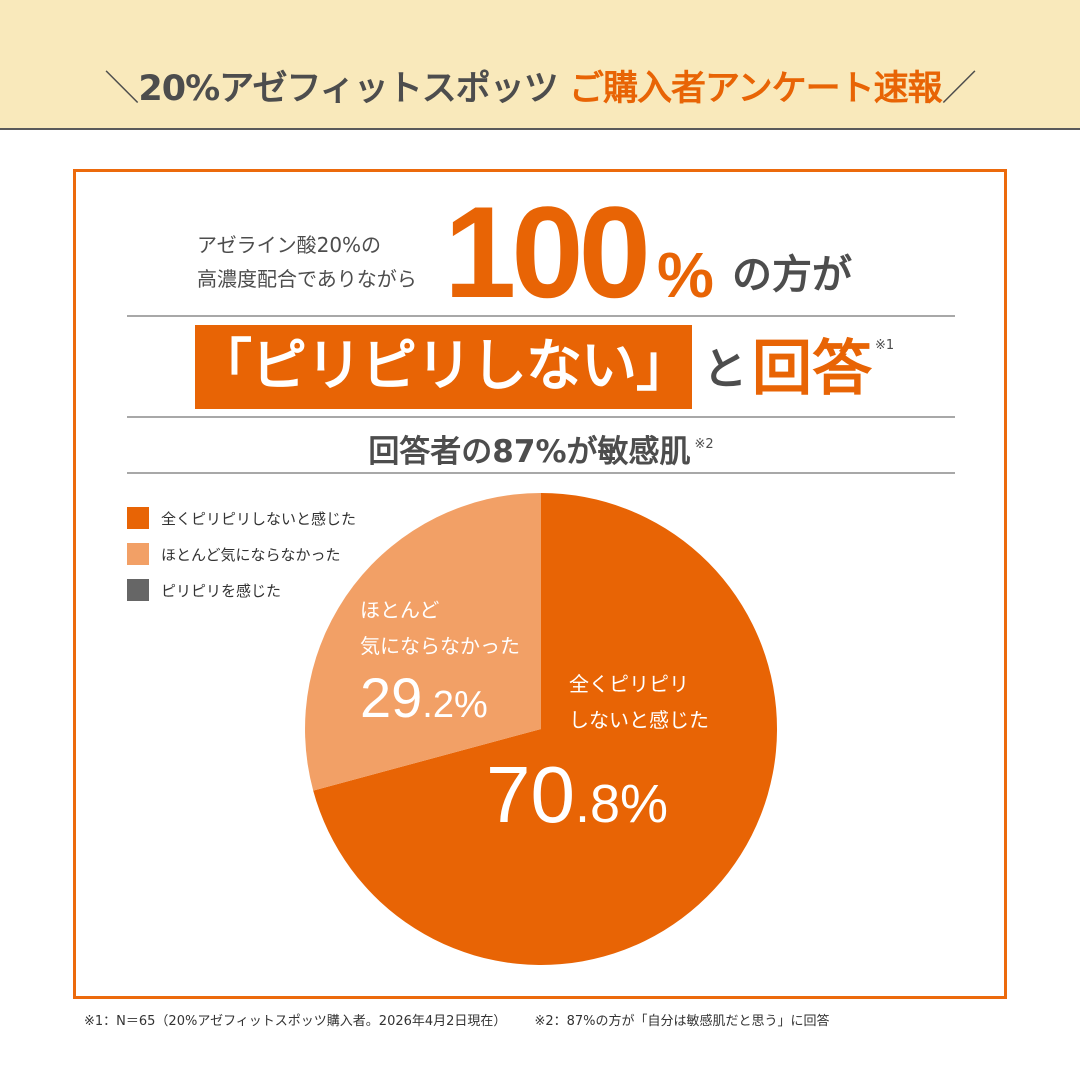 The height and width of the screenshot is (1080, 1080). I want to click on slice-a-line2: しないと感じた, so click(639, 720).